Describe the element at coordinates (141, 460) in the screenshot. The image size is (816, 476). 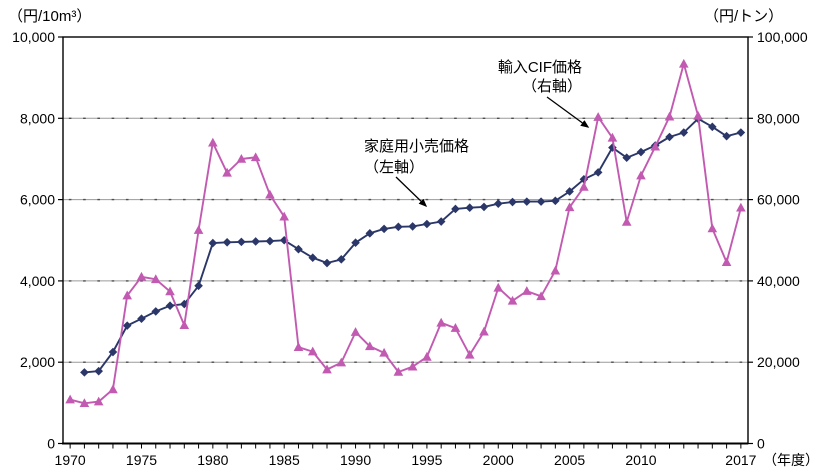
I see `x-axis-tick-label: 1975` at that location.